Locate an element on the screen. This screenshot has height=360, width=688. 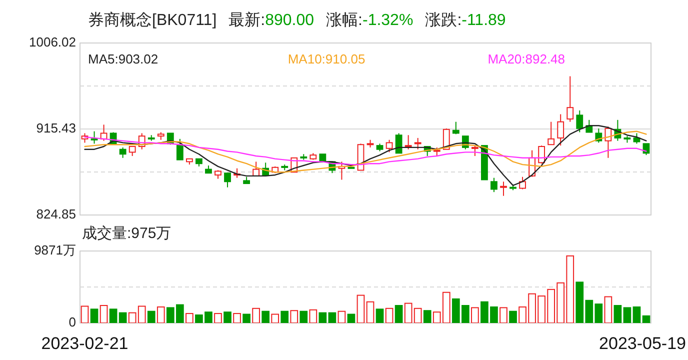
y-tick-label: 1006.02 is located at coordinates (52, 42).